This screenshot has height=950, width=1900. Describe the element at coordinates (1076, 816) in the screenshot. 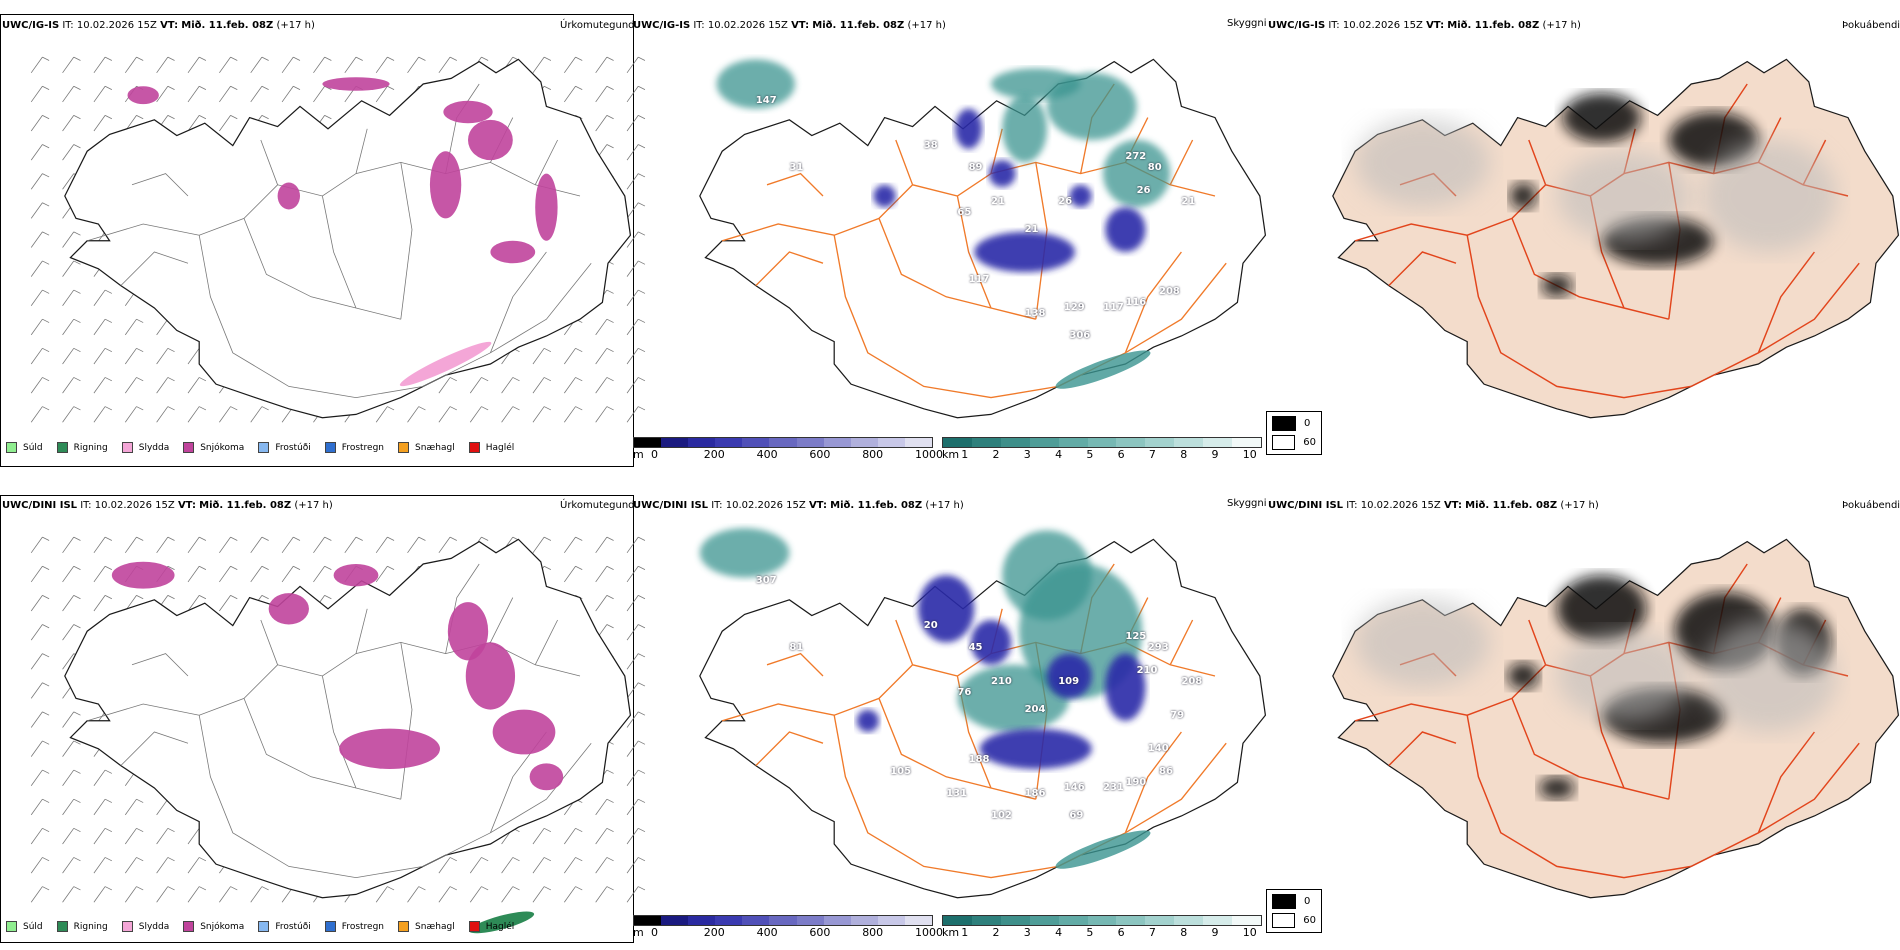

I see `cloud-height-label: 69` at that location.